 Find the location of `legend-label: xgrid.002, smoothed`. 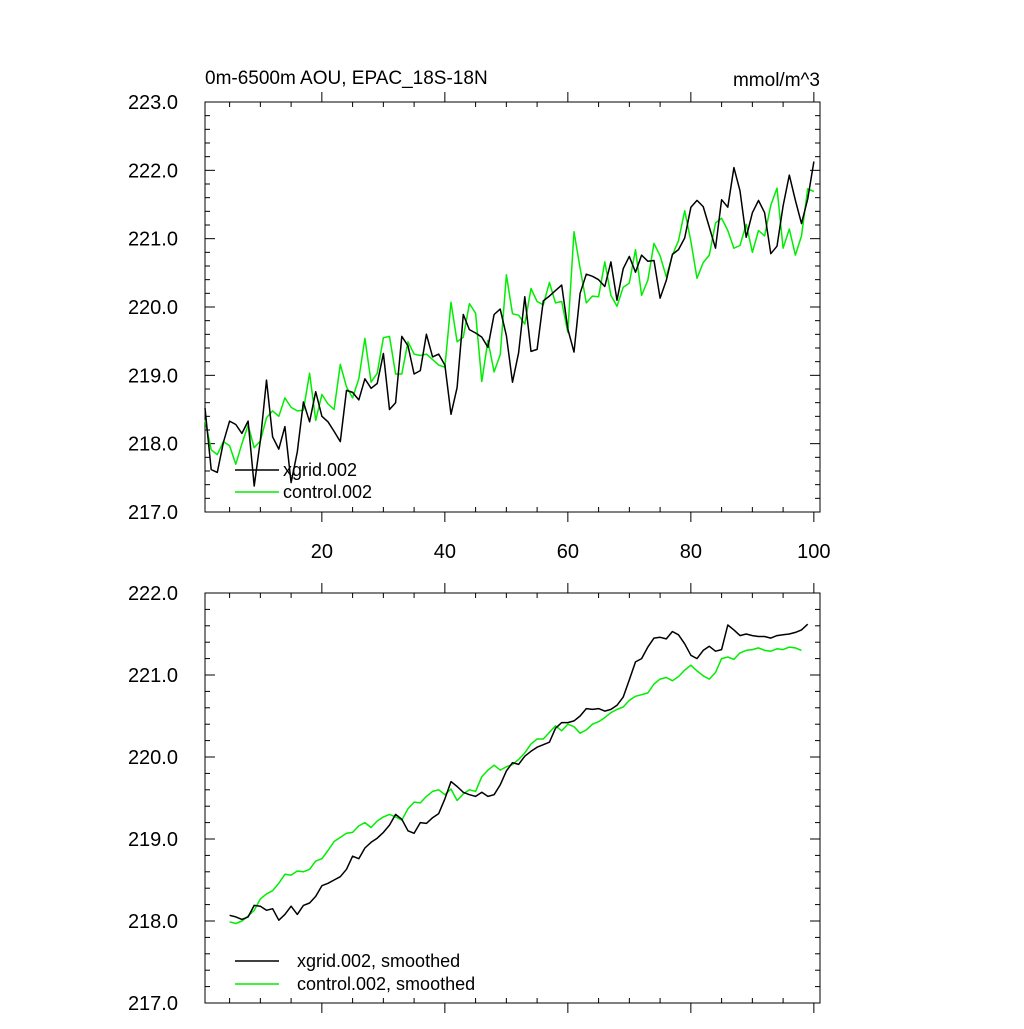

legend-label: xgrid.002, smoothed is located at coordinates (378, 961).